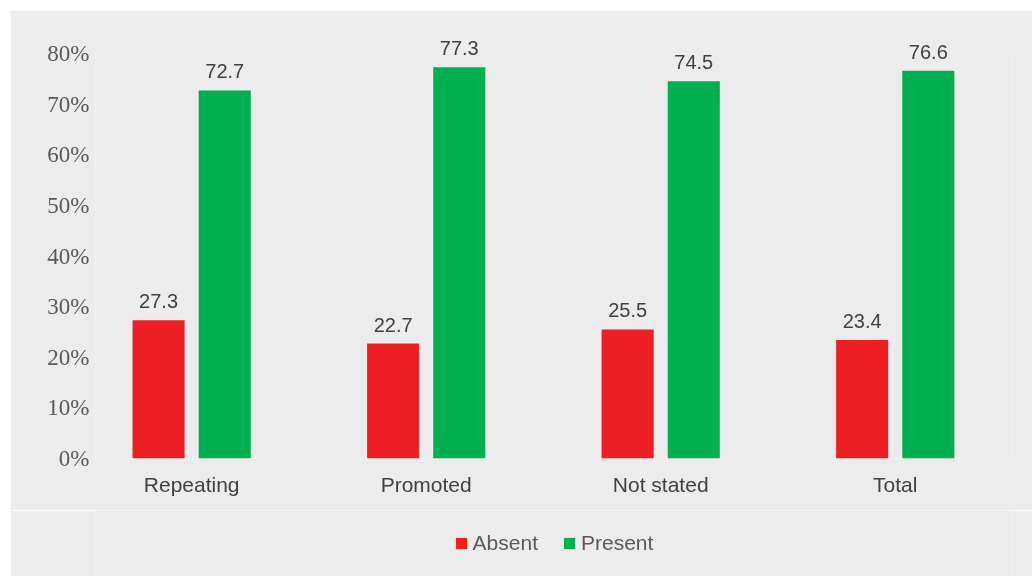 The image size is (1032, 576). What do you see at coordinates (426, 484) in the screenshot?
I see `x-tick-label: Promoted` at bounding box center [426, 484].